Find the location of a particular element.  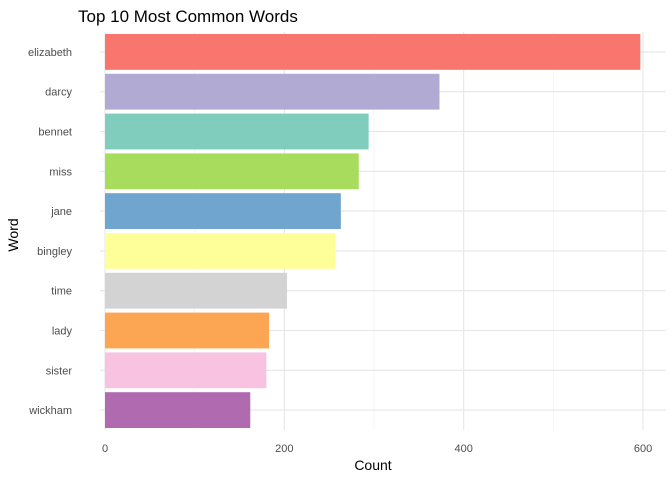

y-axis-title: Word is located at coordinates (13, 234).